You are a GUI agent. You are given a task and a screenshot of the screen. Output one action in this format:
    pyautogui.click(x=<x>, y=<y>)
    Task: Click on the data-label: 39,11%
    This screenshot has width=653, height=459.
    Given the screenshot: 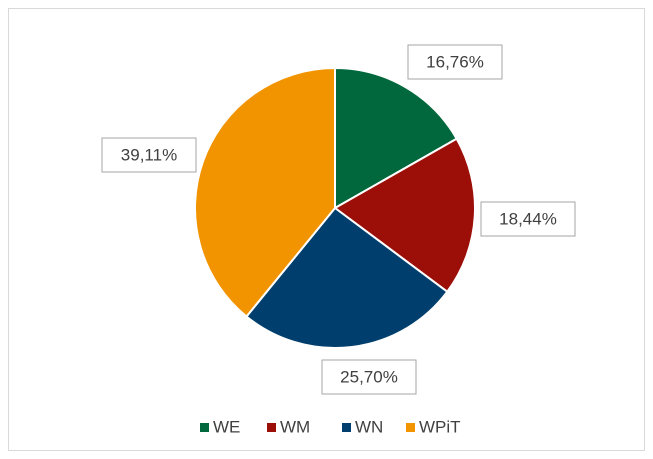 What is the action you would take?
    pyautogui.click(x=149, y=154)
    